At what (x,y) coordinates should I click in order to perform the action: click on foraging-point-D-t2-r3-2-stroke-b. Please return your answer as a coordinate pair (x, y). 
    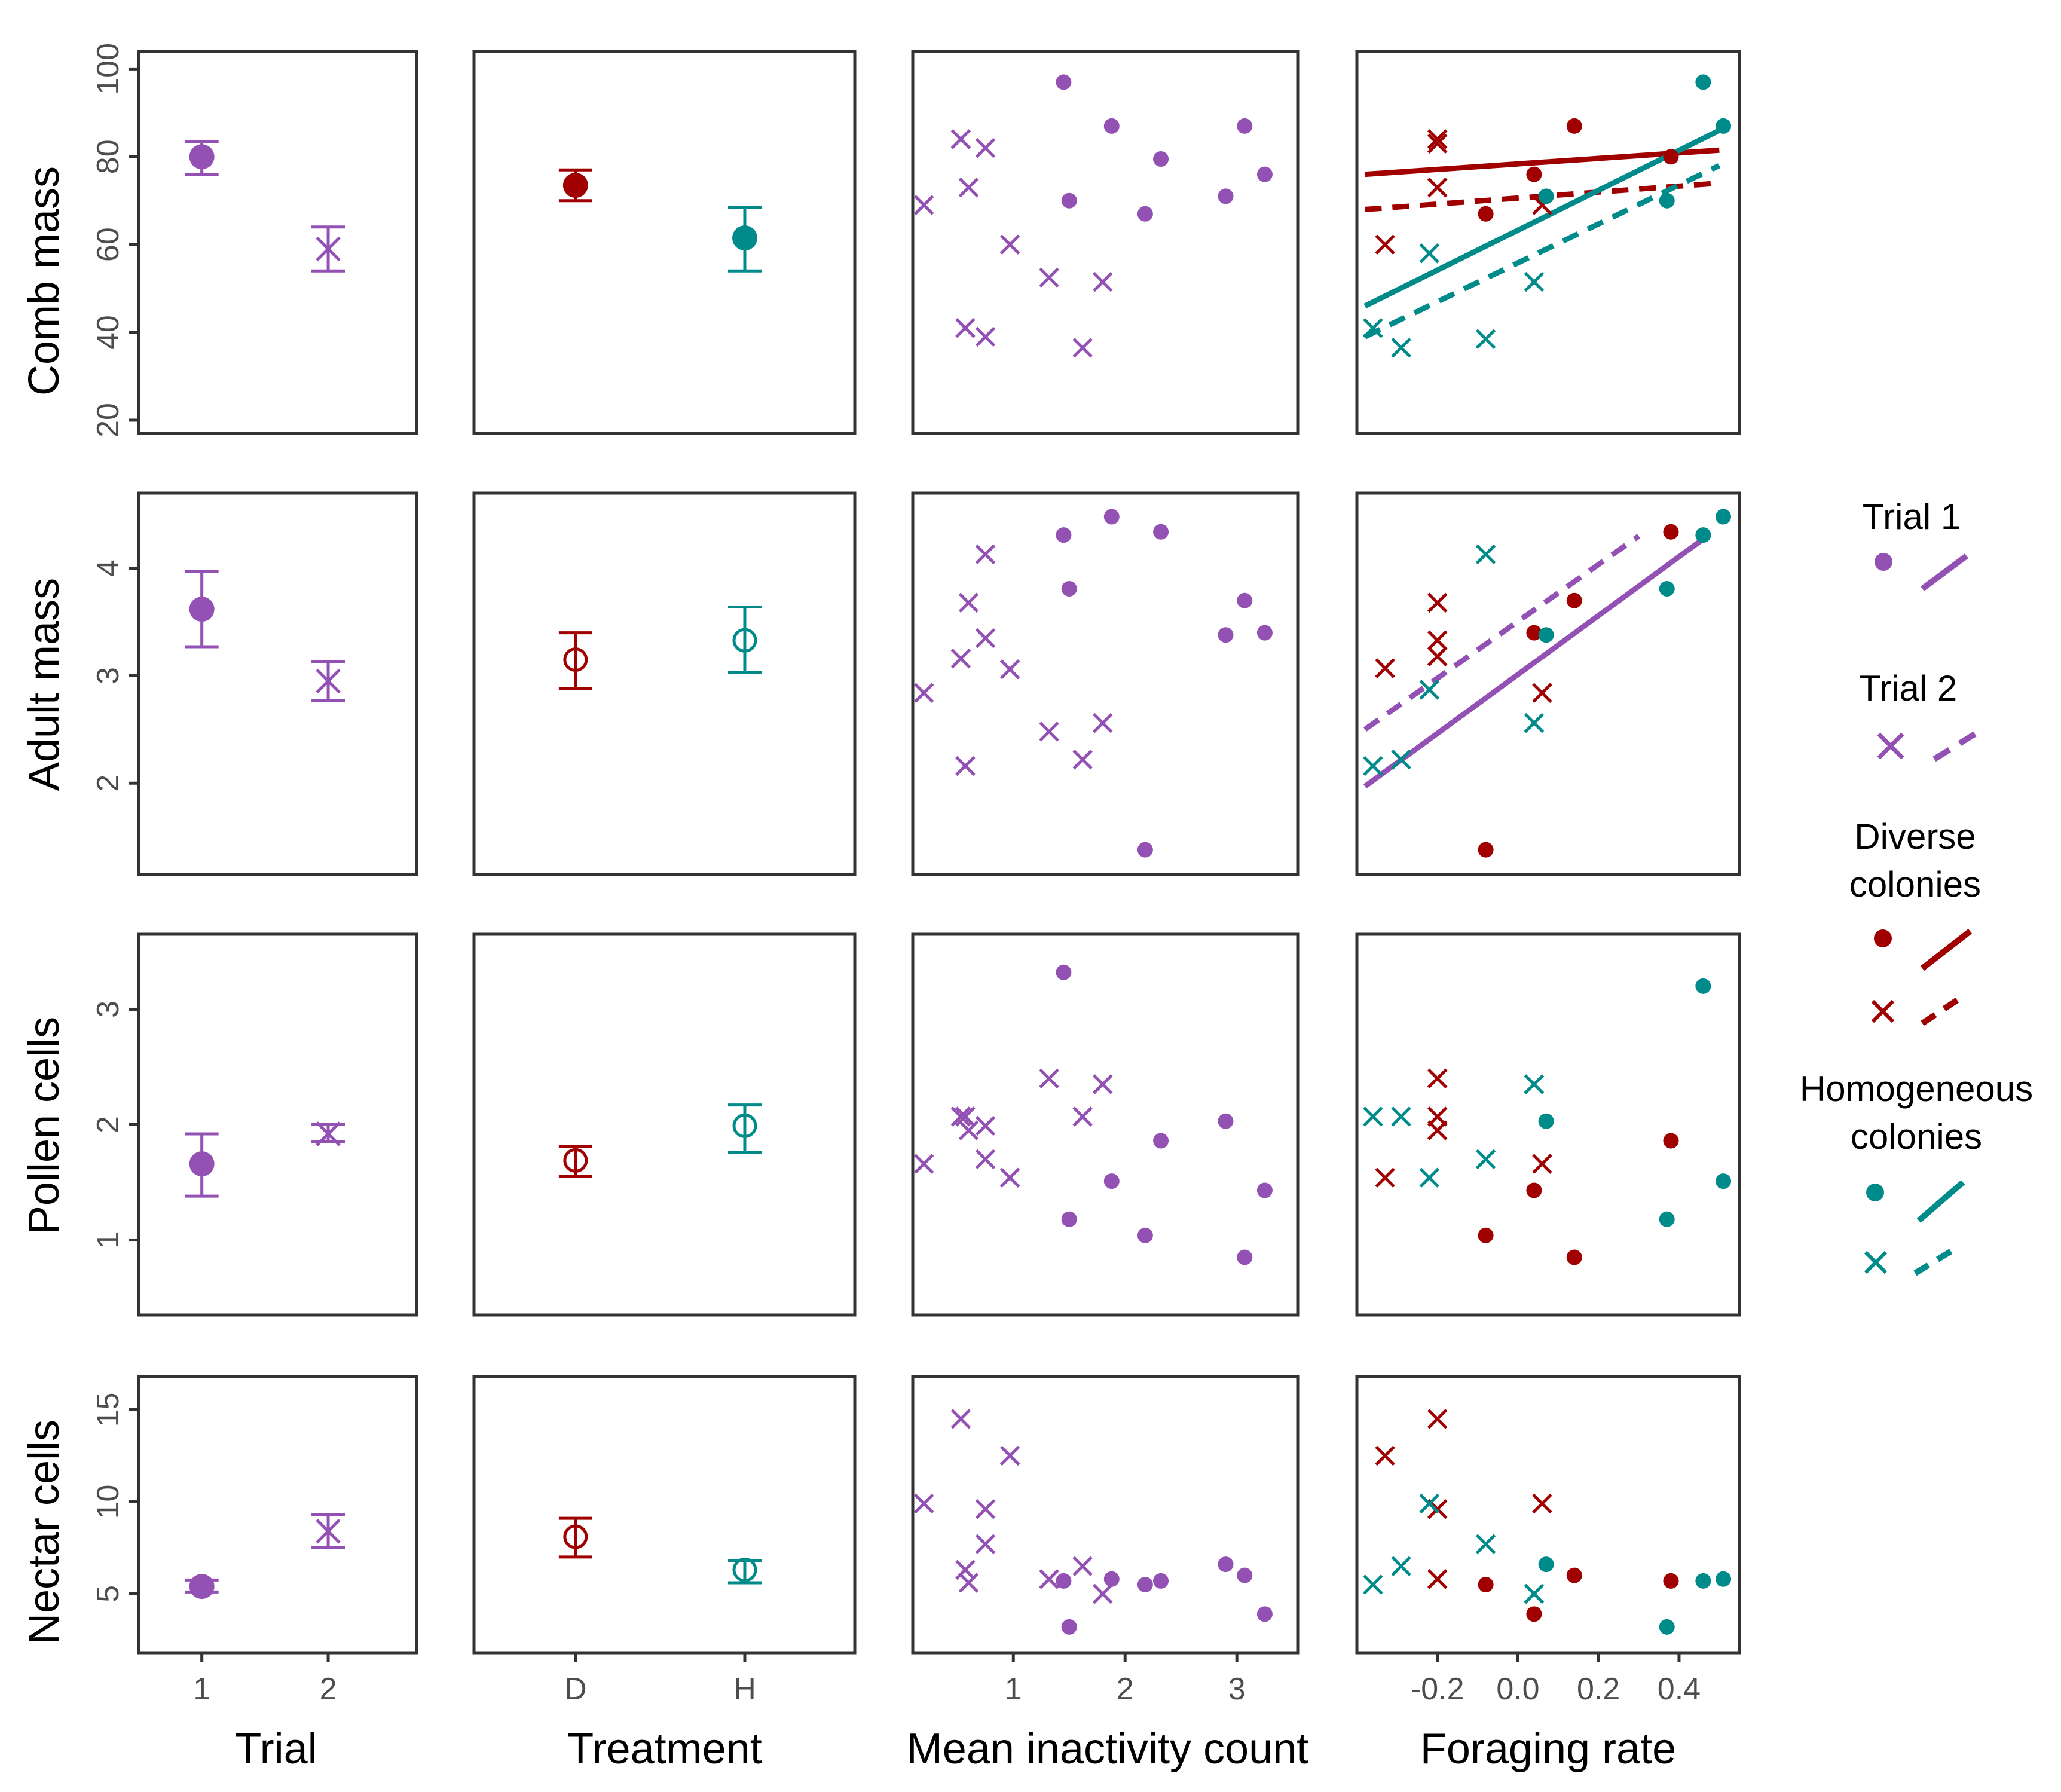
    Looking at the image, I should click on (1437, 1509).